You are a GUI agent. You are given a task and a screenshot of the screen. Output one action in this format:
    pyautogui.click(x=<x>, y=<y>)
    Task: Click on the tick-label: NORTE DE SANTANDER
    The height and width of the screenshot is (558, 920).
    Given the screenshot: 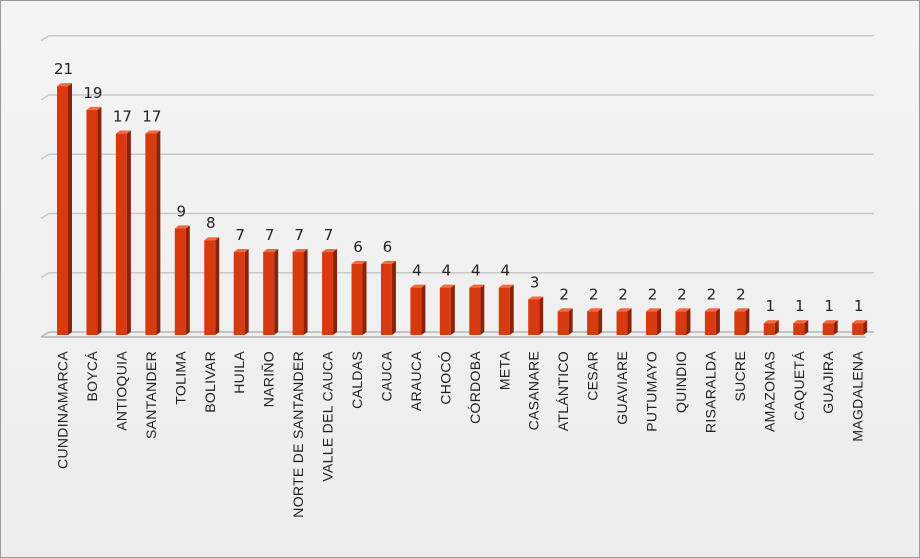 What is the action you would take?
    pyautogui.click(x=298, y=434)
    